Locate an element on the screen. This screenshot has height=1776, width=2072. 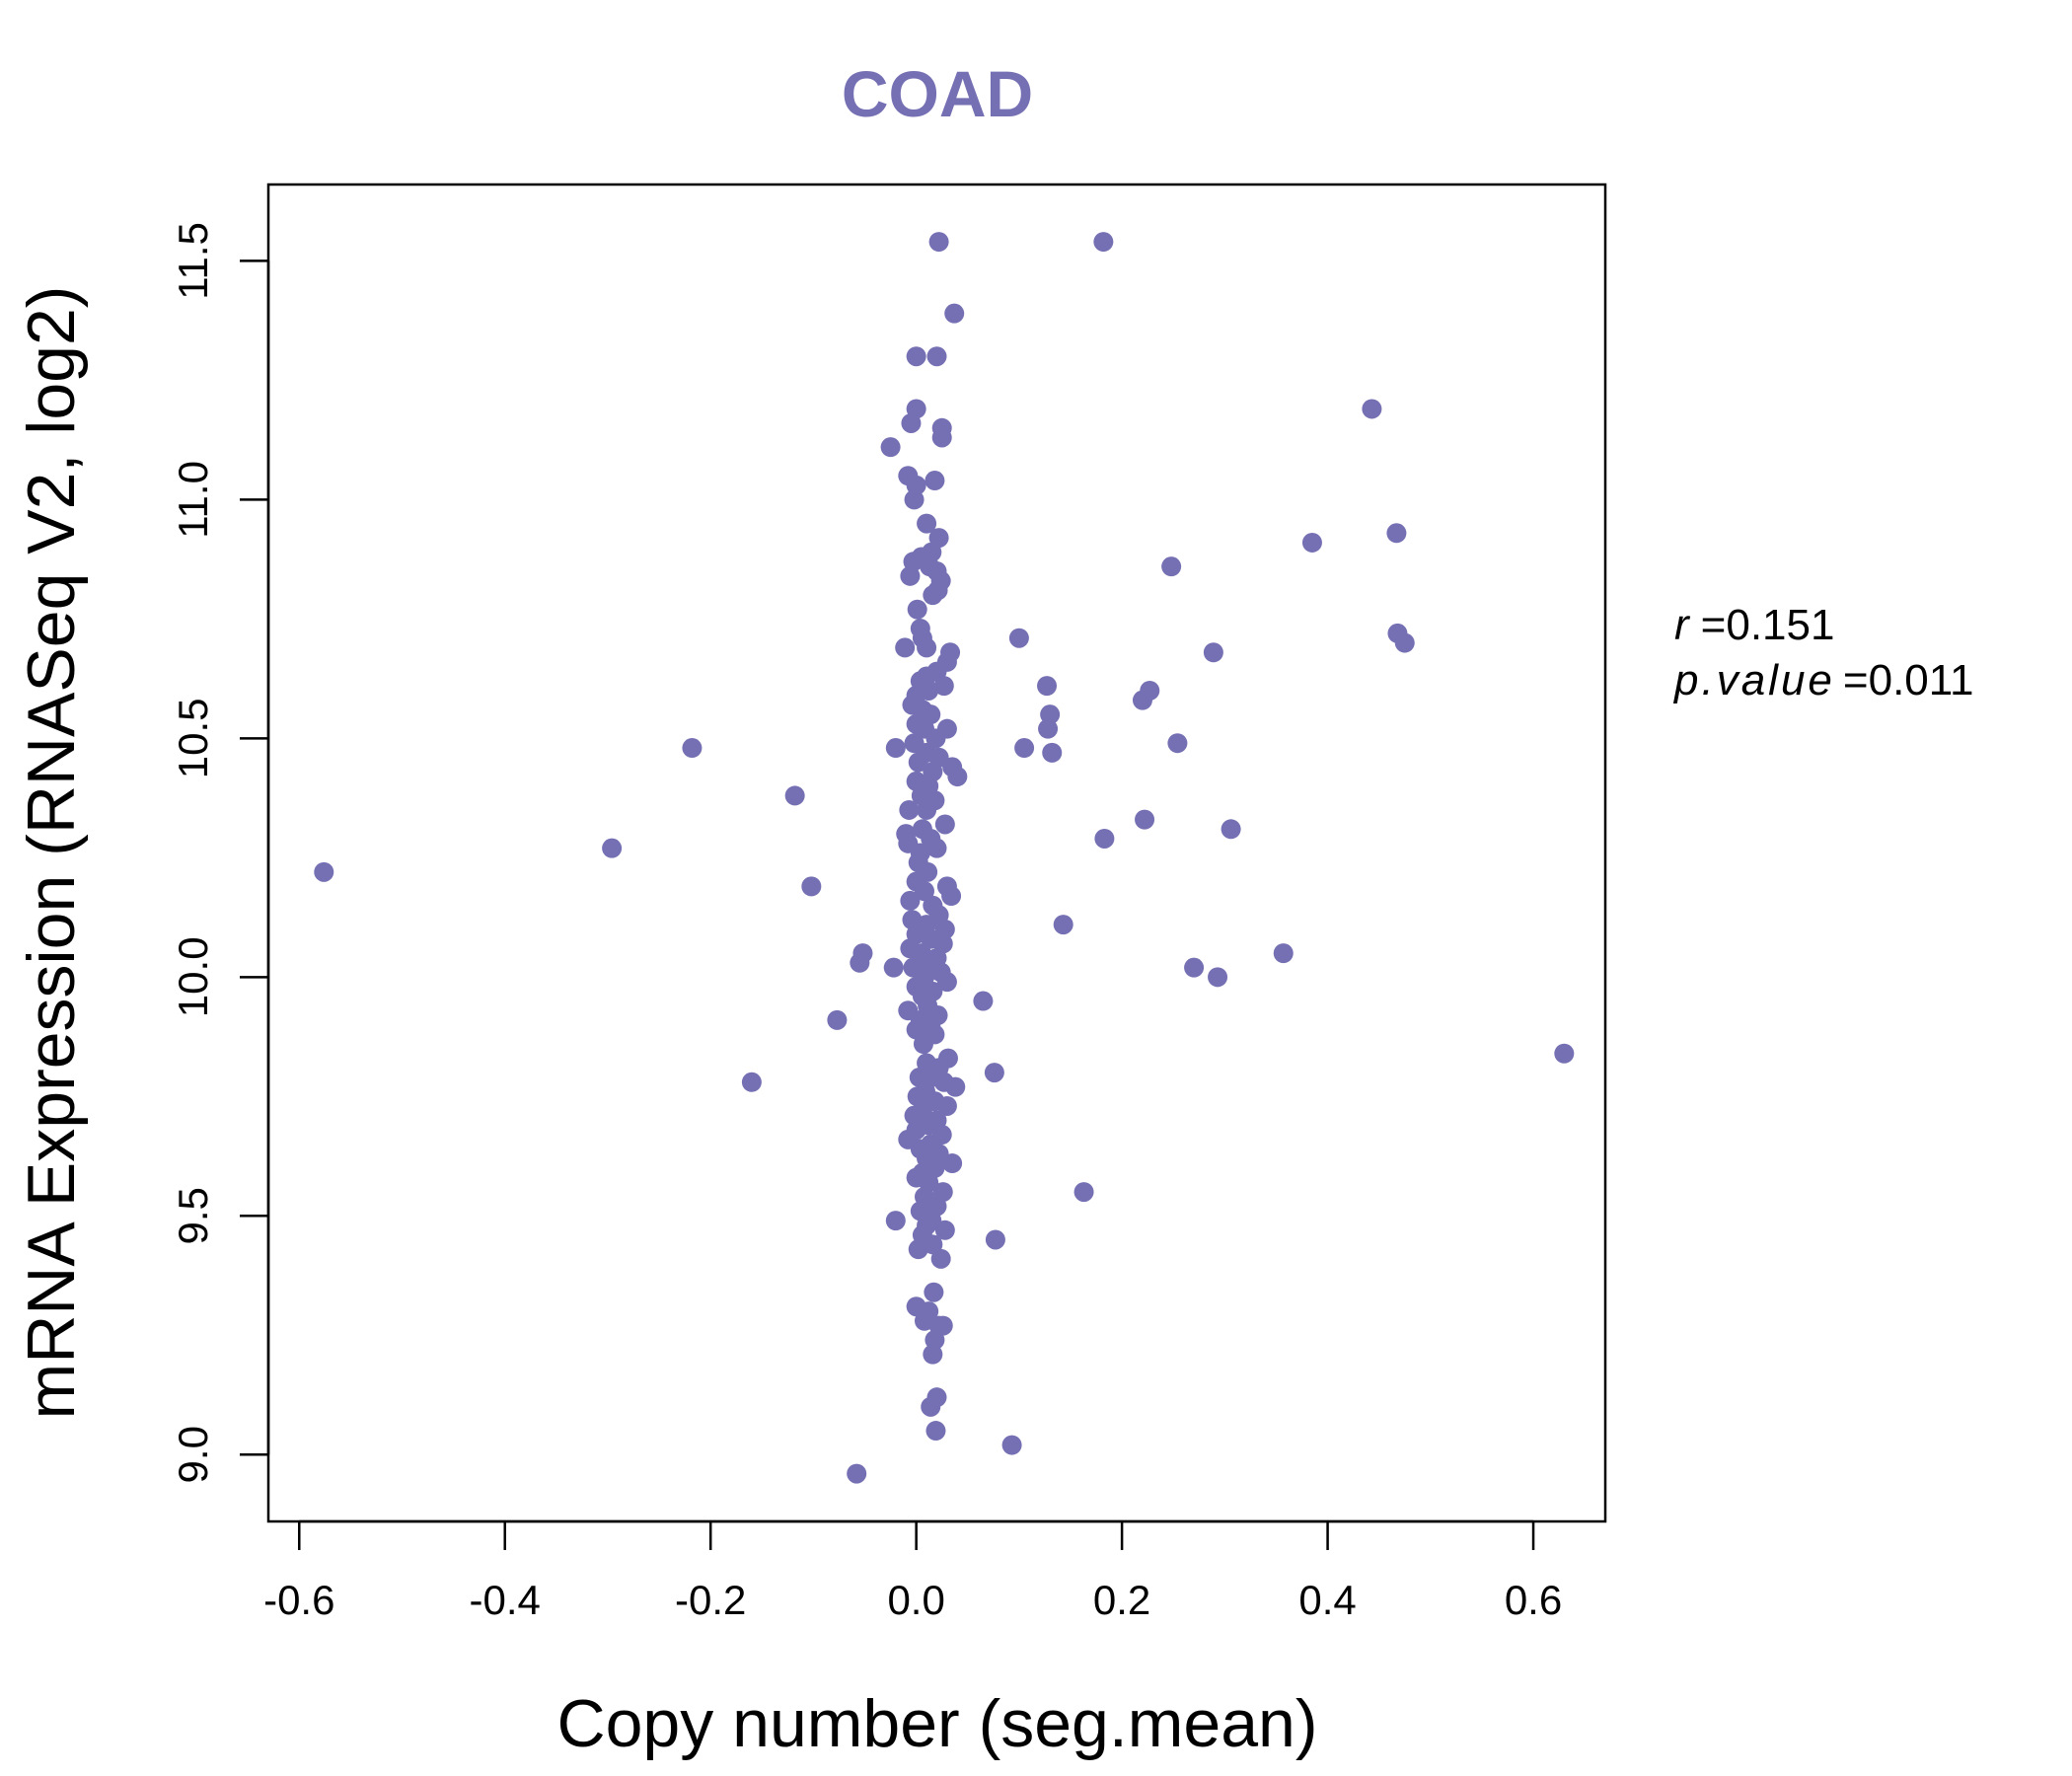
y-tick-label: 9.0 is located at coordinates (193, 1454).